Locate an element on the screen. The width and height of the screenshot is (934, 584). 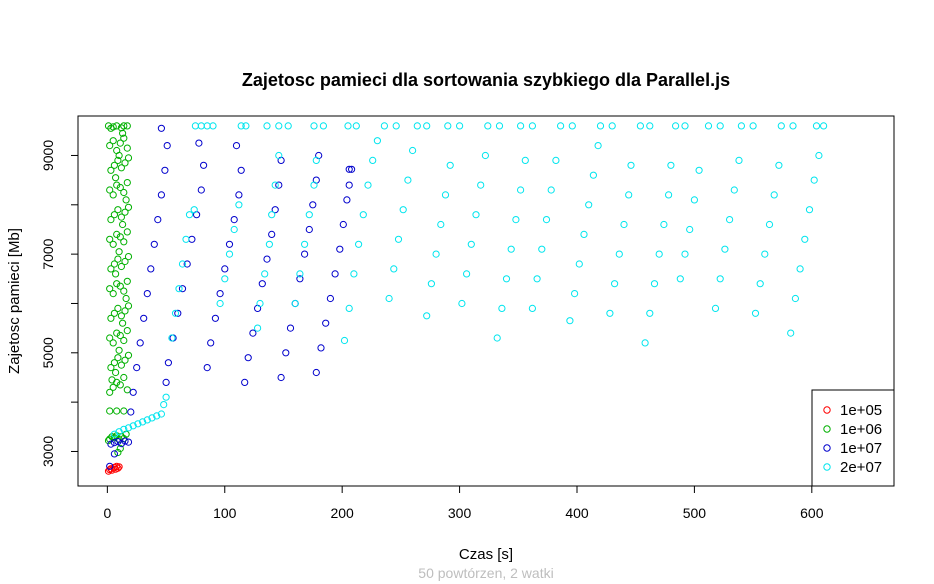
x-axis-label: Czas [s] is located at coordinates (486, 554).